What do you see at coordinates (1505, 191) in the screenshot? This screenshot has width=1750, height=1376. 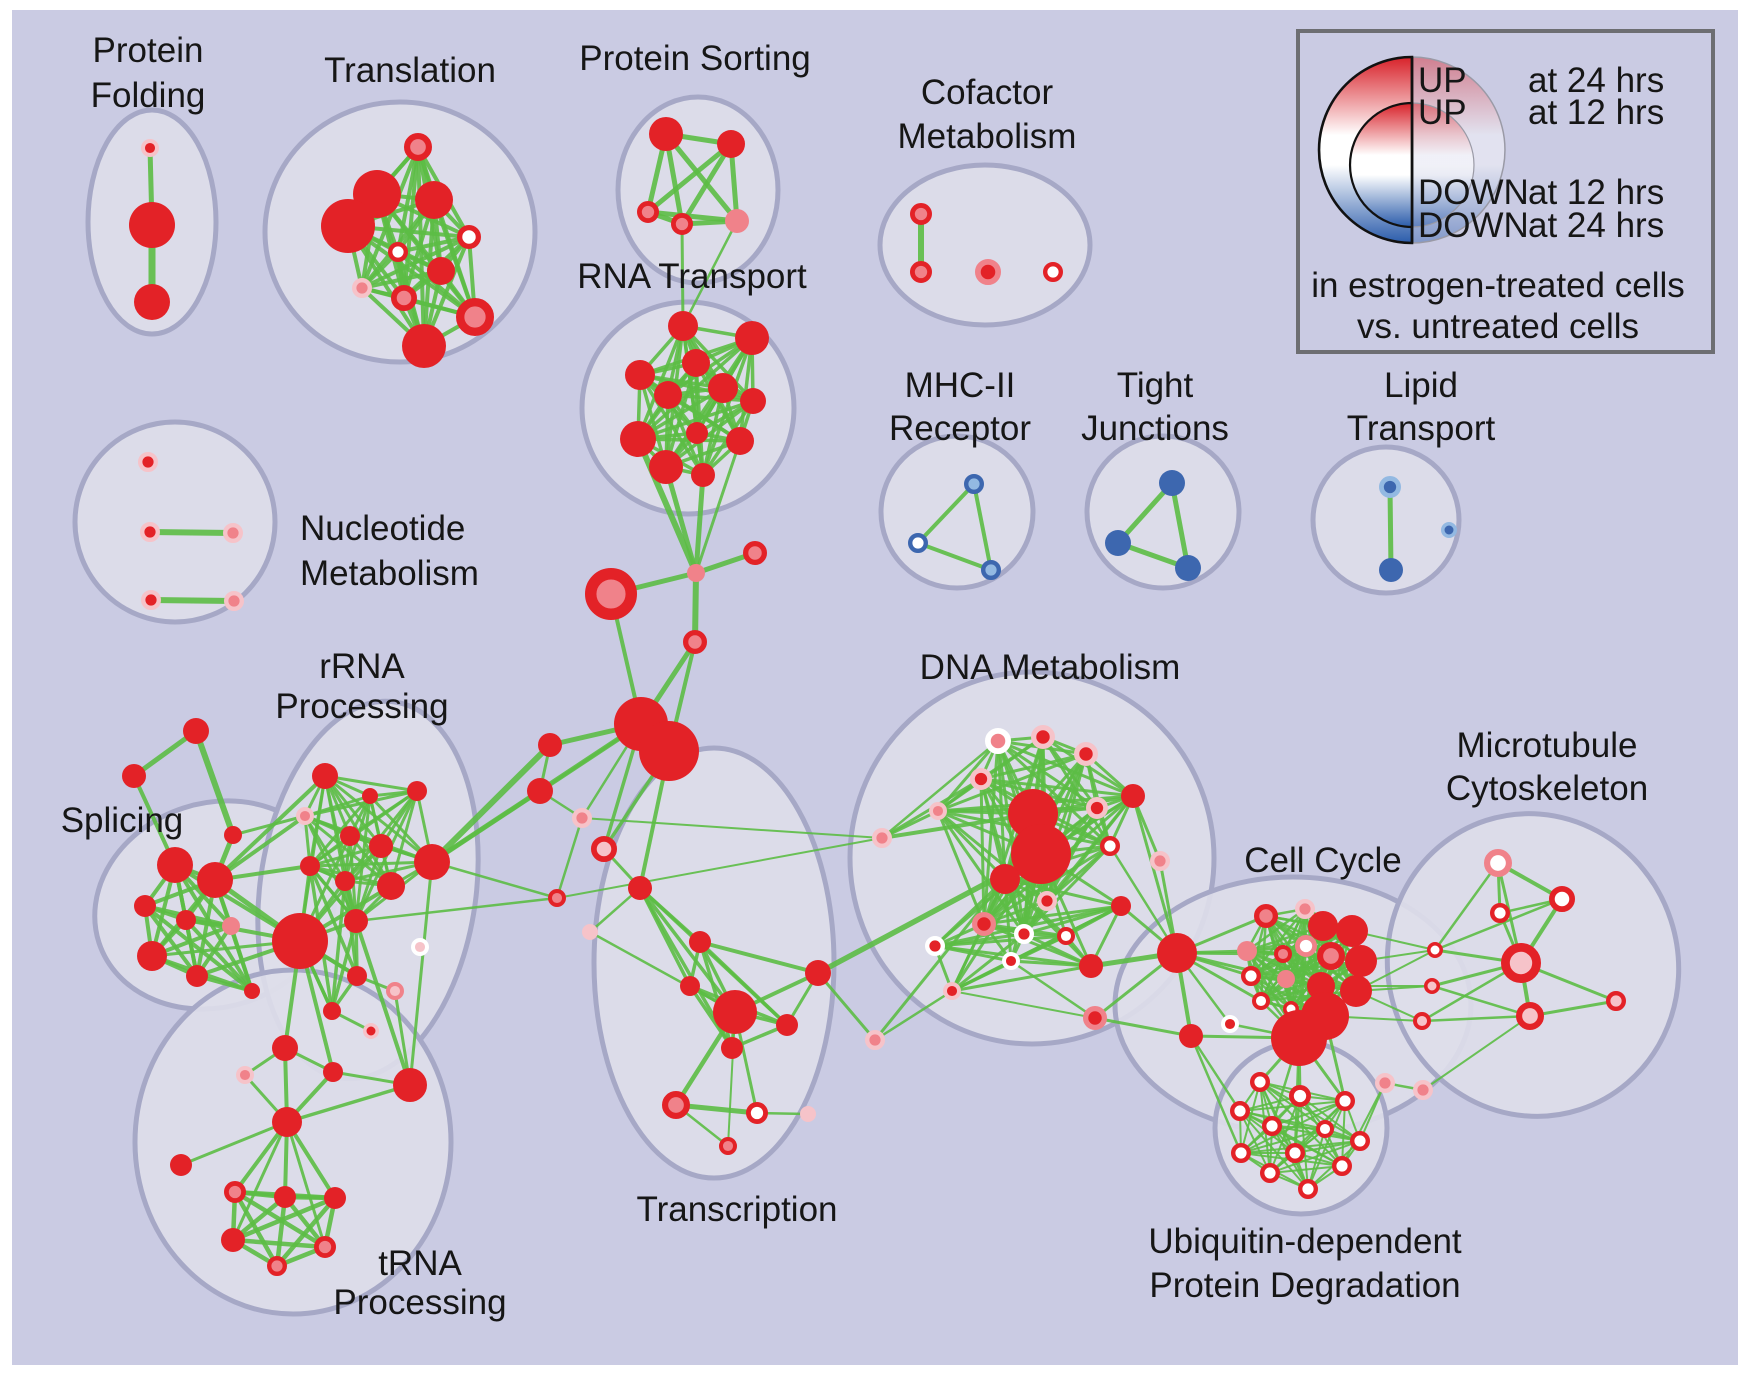 I see `legend-box` at bounding box center [1505, 191].